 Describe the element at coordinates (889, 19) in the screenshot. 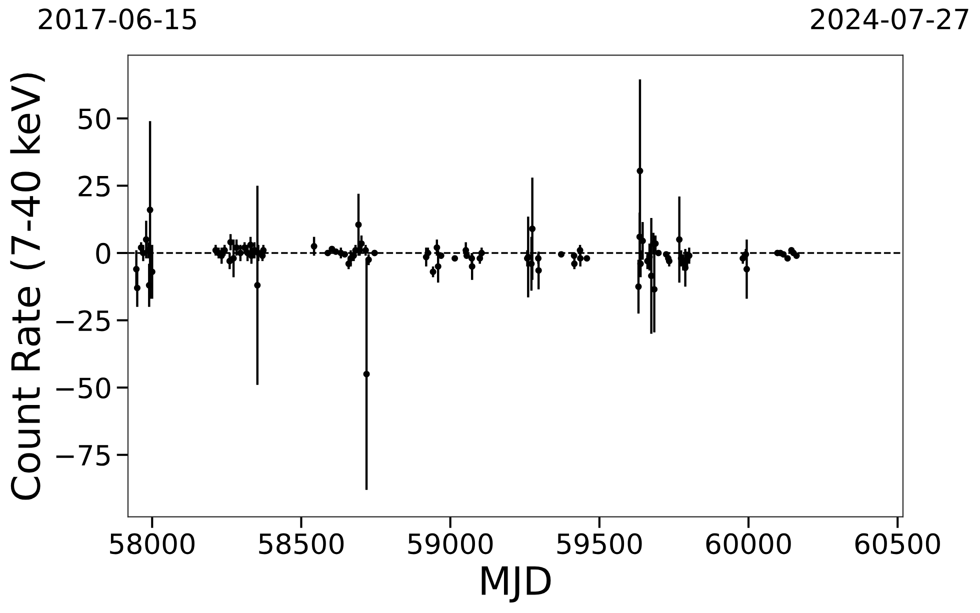

I see `text: 2024-07-27` at that location.